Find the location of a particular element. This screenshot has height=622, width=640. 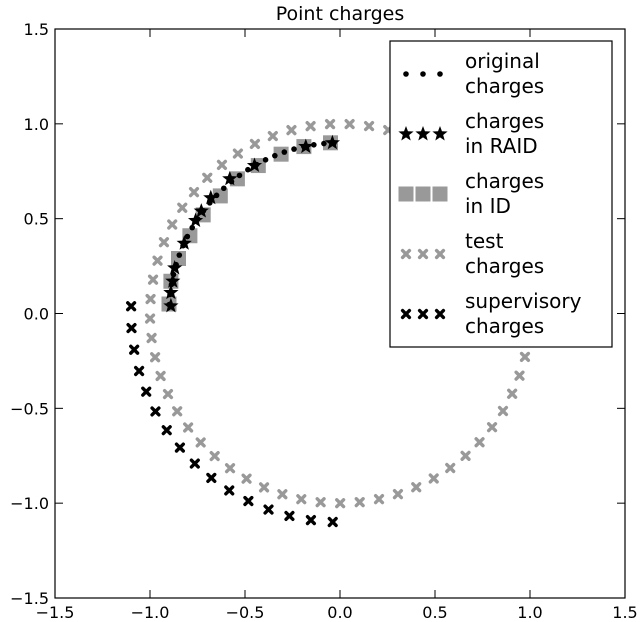

x-tick-label: −1.5 is located at coordinates (55, 612).